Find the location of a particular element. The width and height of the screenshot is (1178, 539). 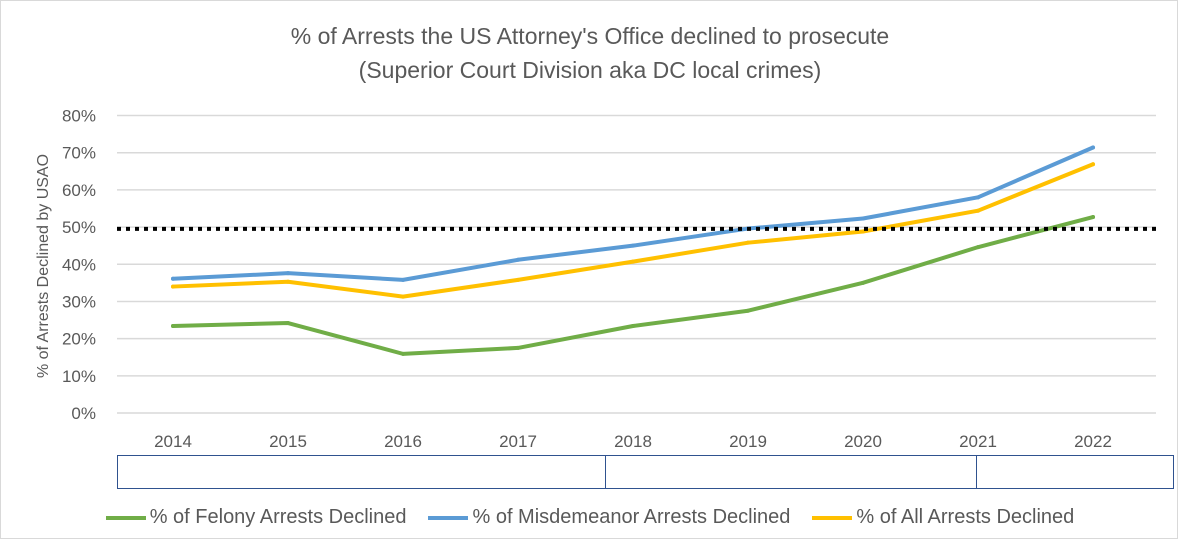

period-label: Trump Appointees is located at coordinates (791, 471).